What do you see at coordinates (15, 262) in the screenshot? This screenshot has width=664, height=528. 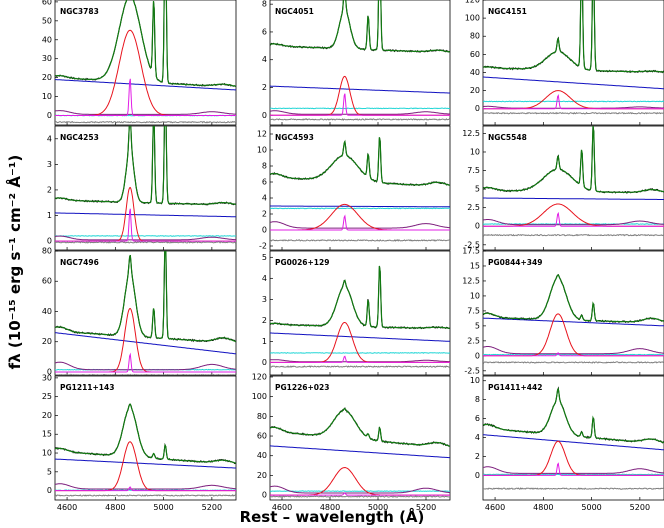 I see `y-axis-label: fλ (10⁻¹⁵ erg s⁻¹ cm⁻² Å⁻¹)` at bounding box center [15, 262].